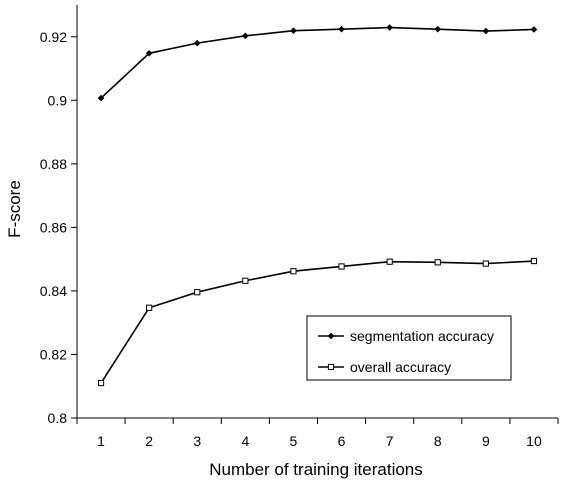 The height and width of the screenshot is (485, 569). I want to click on x-tick-label: 3, so click(197, 441).